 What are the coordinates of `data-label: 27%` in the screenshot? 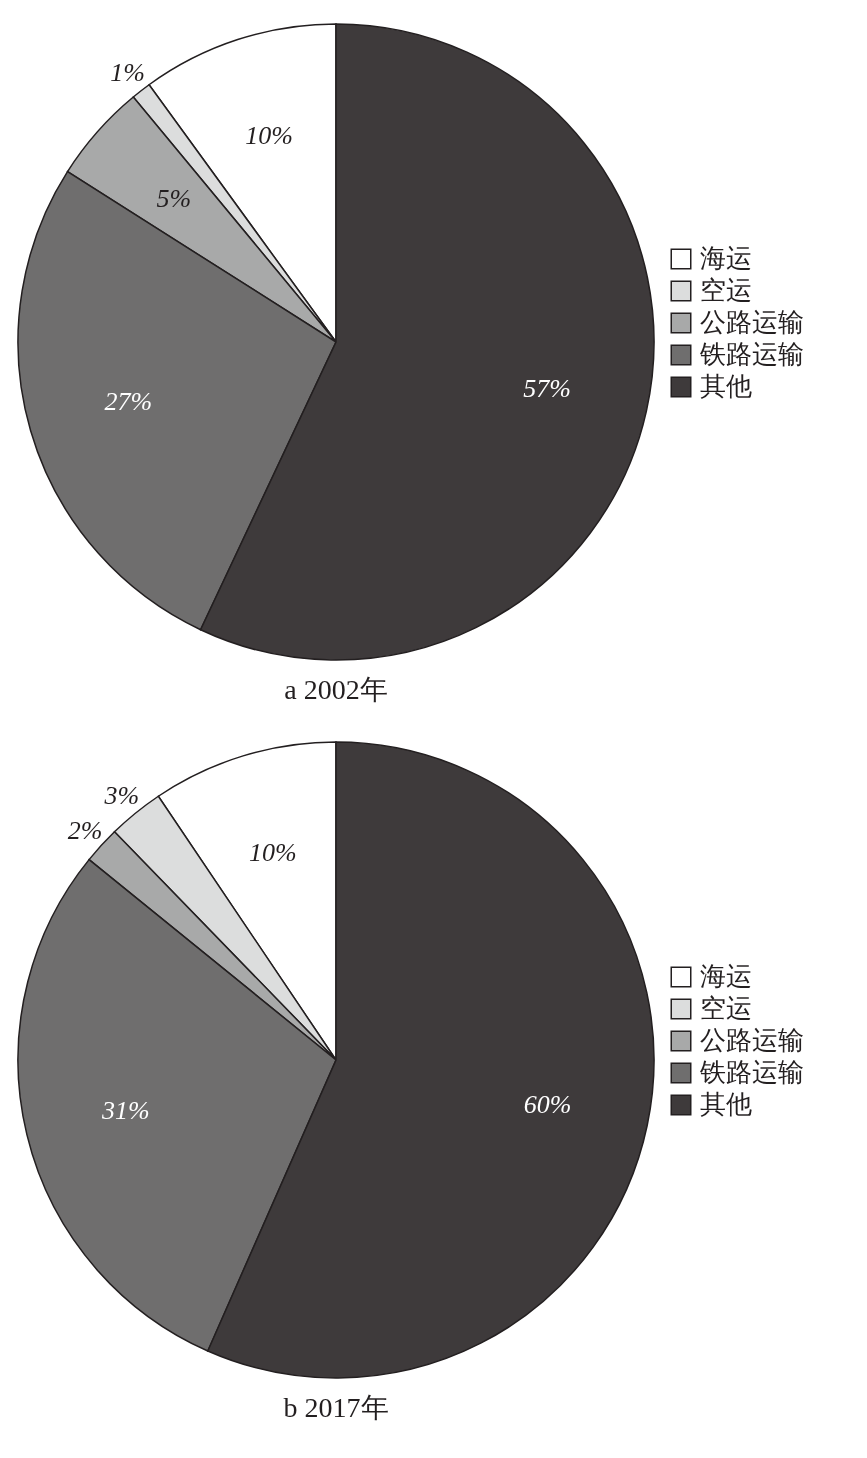 It's located at (128, 402).